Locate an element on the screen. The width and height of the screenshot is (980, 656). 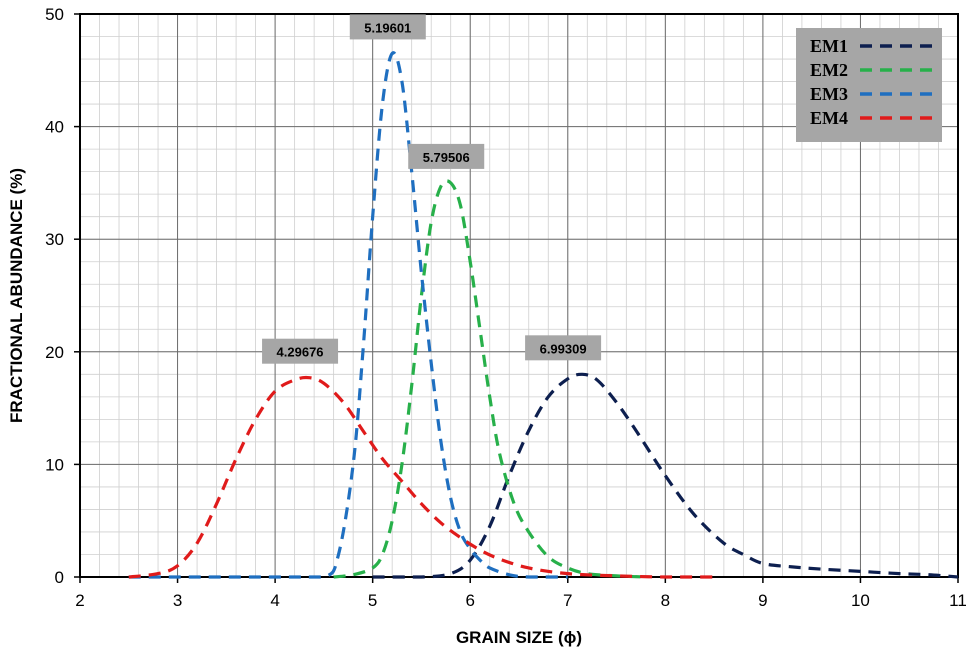
x-tick-label: 4 is located at coordinates (274, 600).